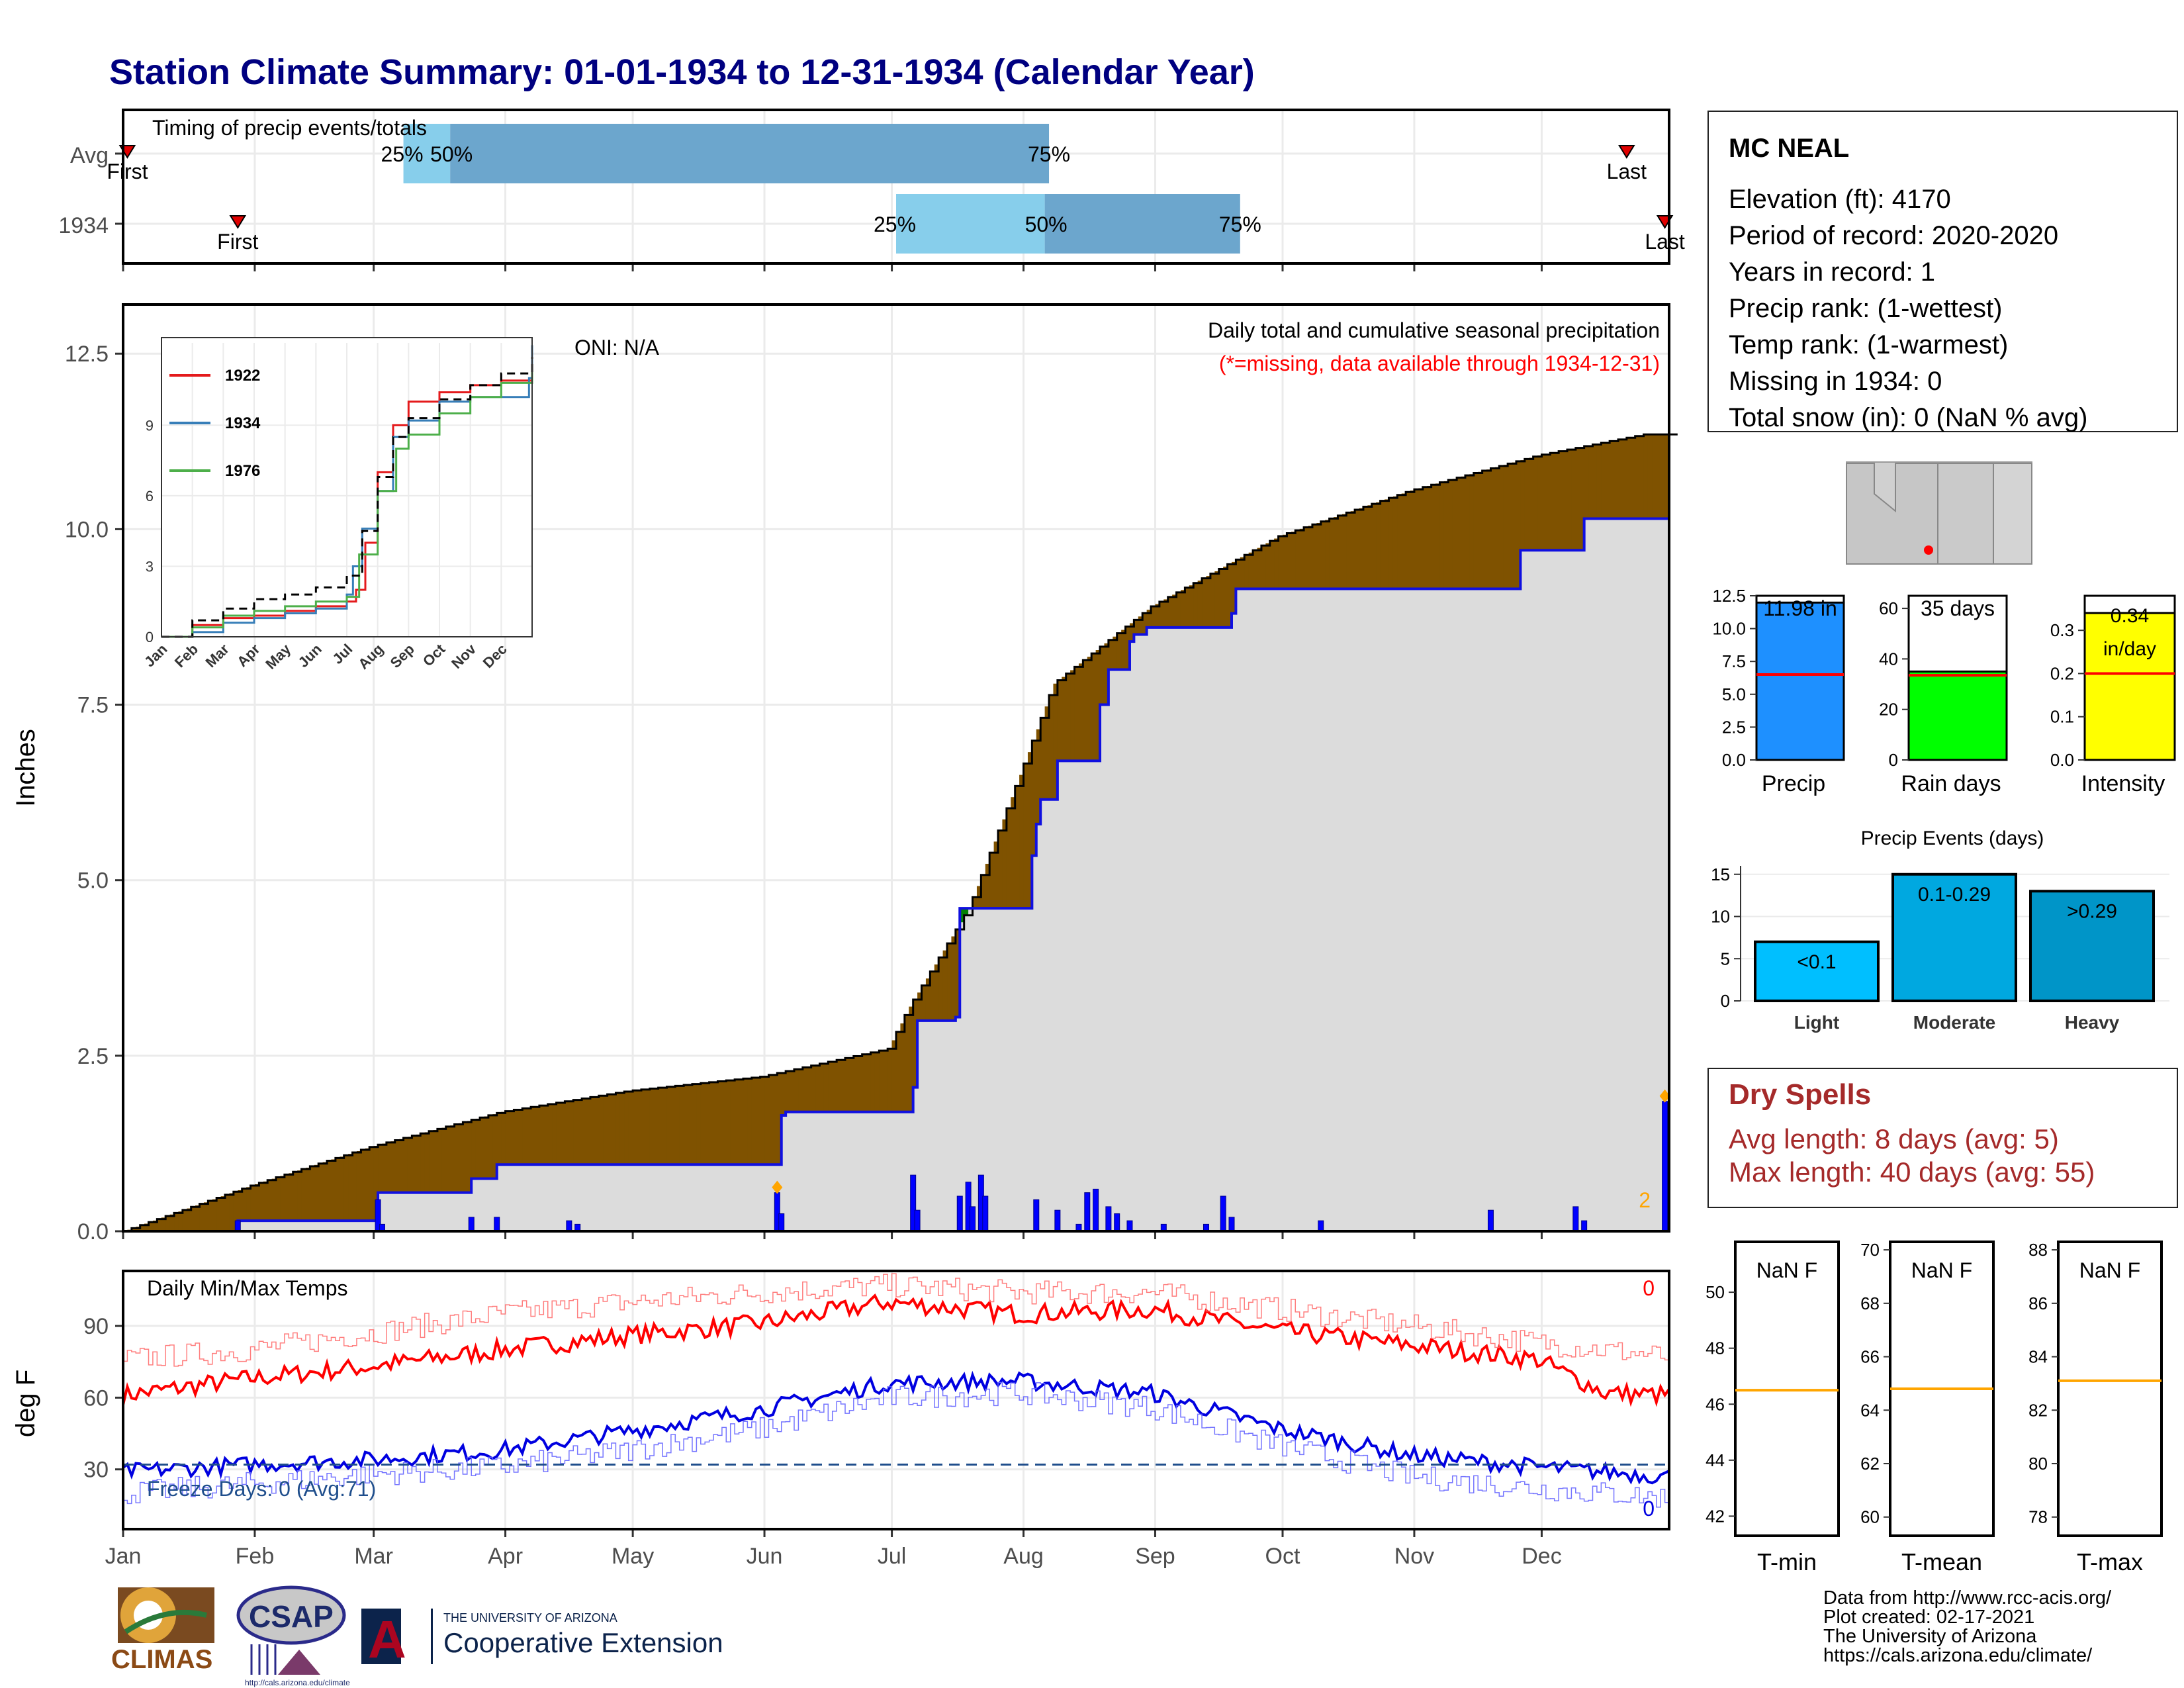  Describe the element at coordinates (506, 1556) in the screenshot. I see `month-tick-label: Apr` at that location.